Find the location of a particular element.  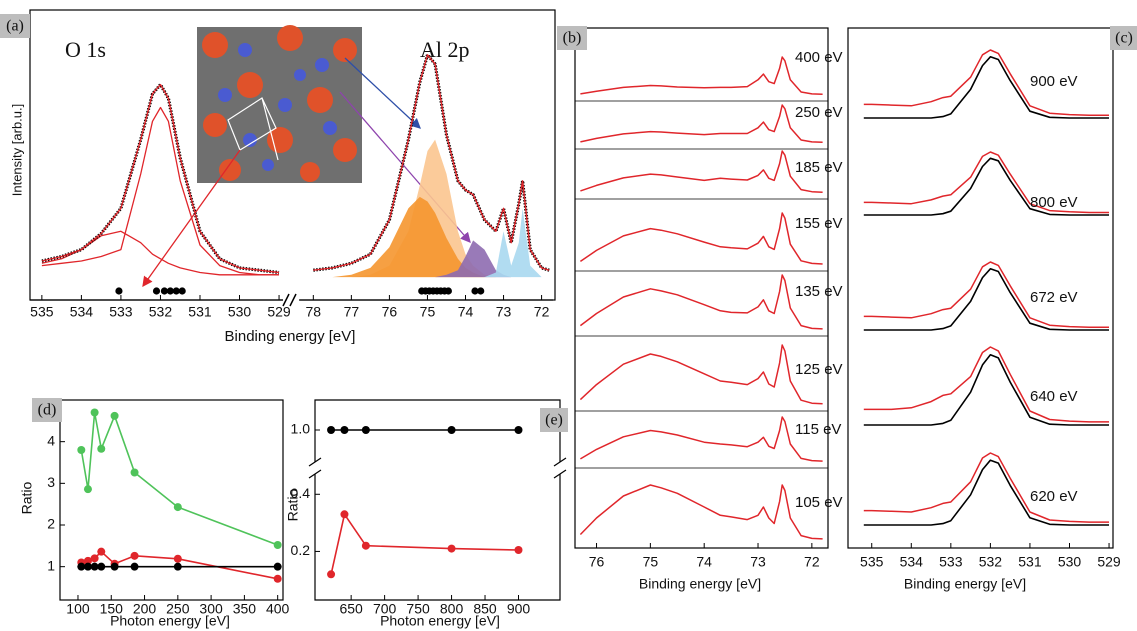

y-tick-label: 1.0 is located at coordinates (301, 429).